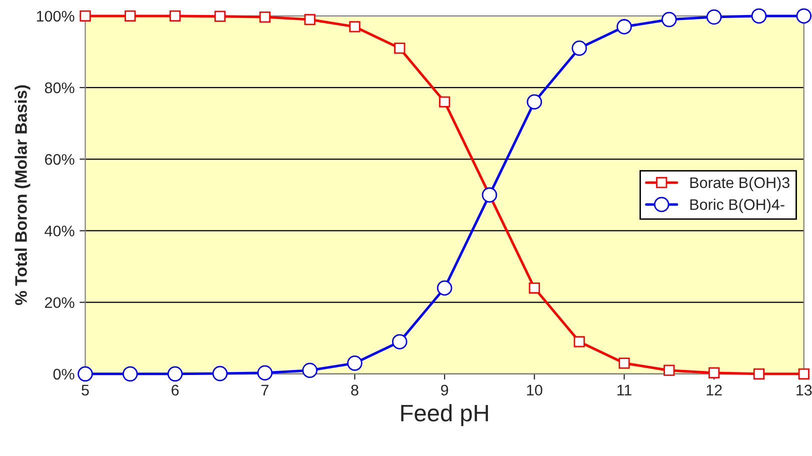 The image size is (812, 456). Describe the element at coordinates (737, 205) in the screenshot. I see `legend-label: Boric B(OH)4-` at that location.